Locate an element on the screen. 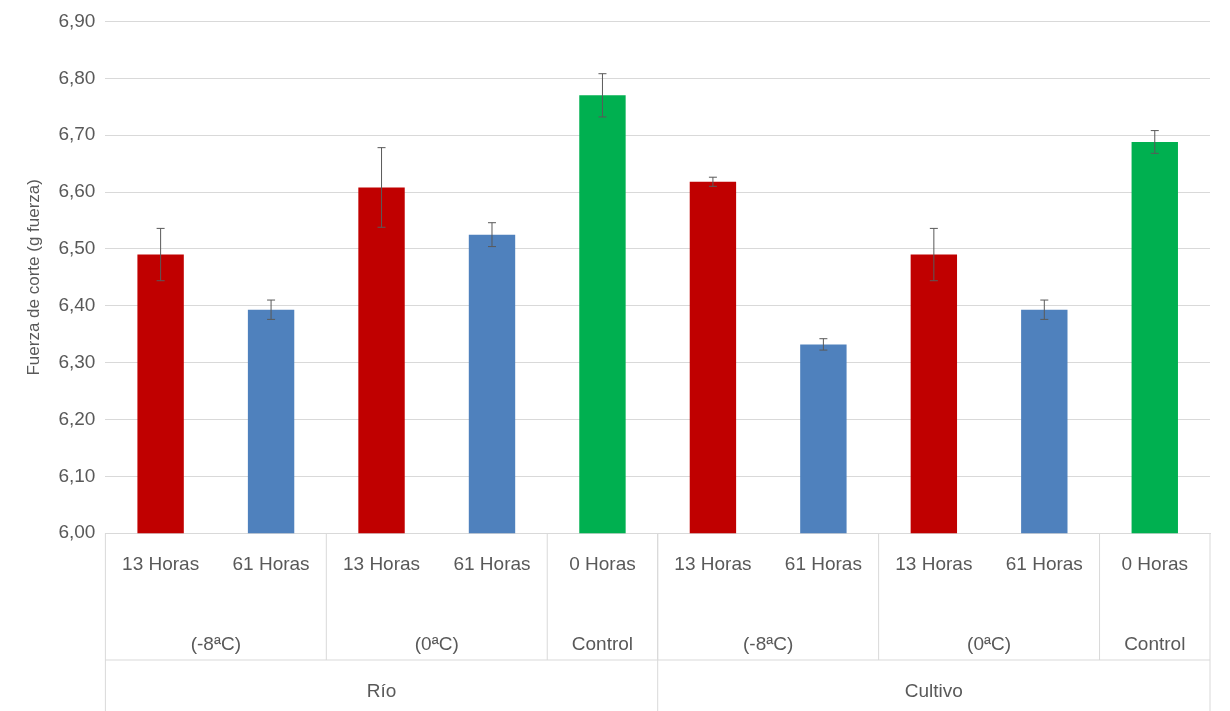 The width and height of the screenshot is (1230, 711). y-tick-label: 6,70 is located at coordinates (77, 134).